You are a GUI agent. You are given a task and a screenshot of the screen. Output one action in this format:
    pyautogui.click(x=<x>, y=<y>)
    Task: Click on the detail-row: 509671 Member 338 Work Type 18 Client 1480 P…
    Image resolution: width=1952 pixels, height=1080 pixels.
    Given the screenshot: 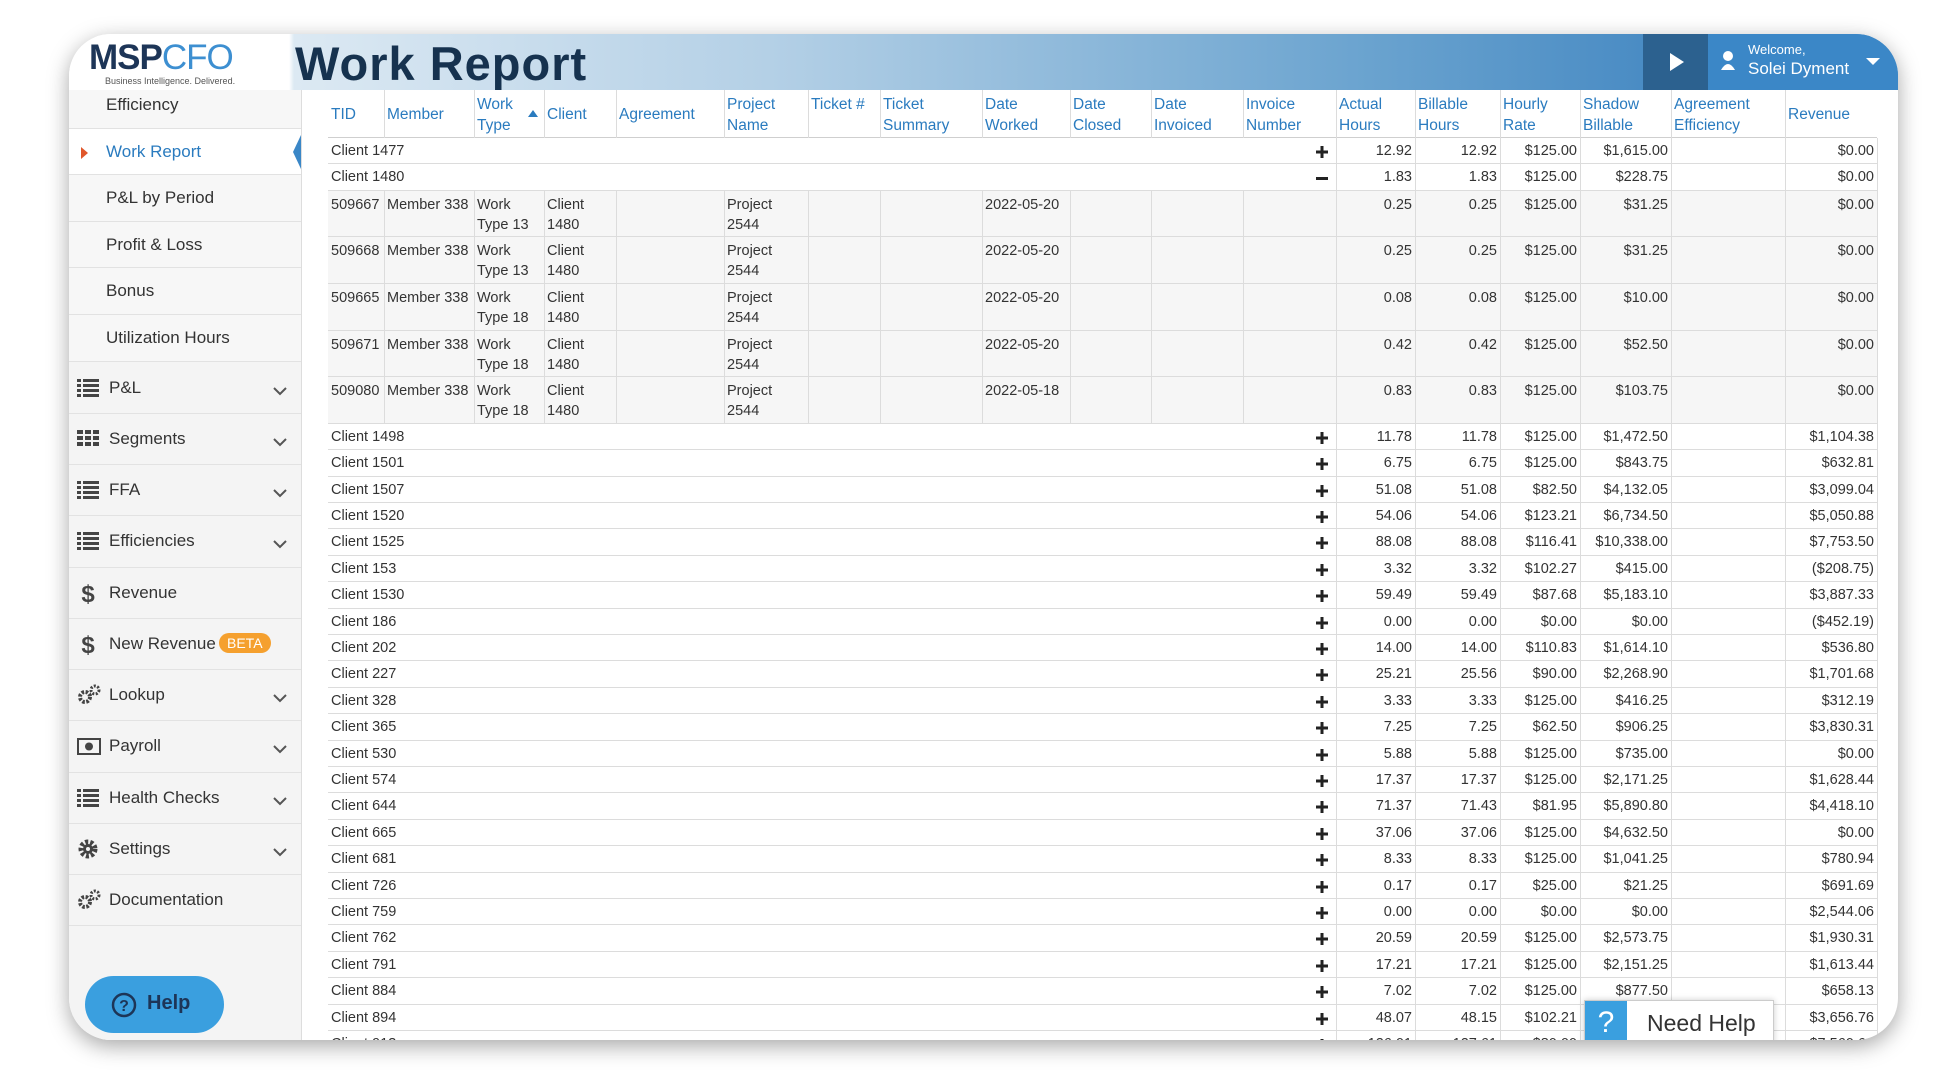 What is the action you would take?
    pyautogui.click(x=1103, y=354)
    